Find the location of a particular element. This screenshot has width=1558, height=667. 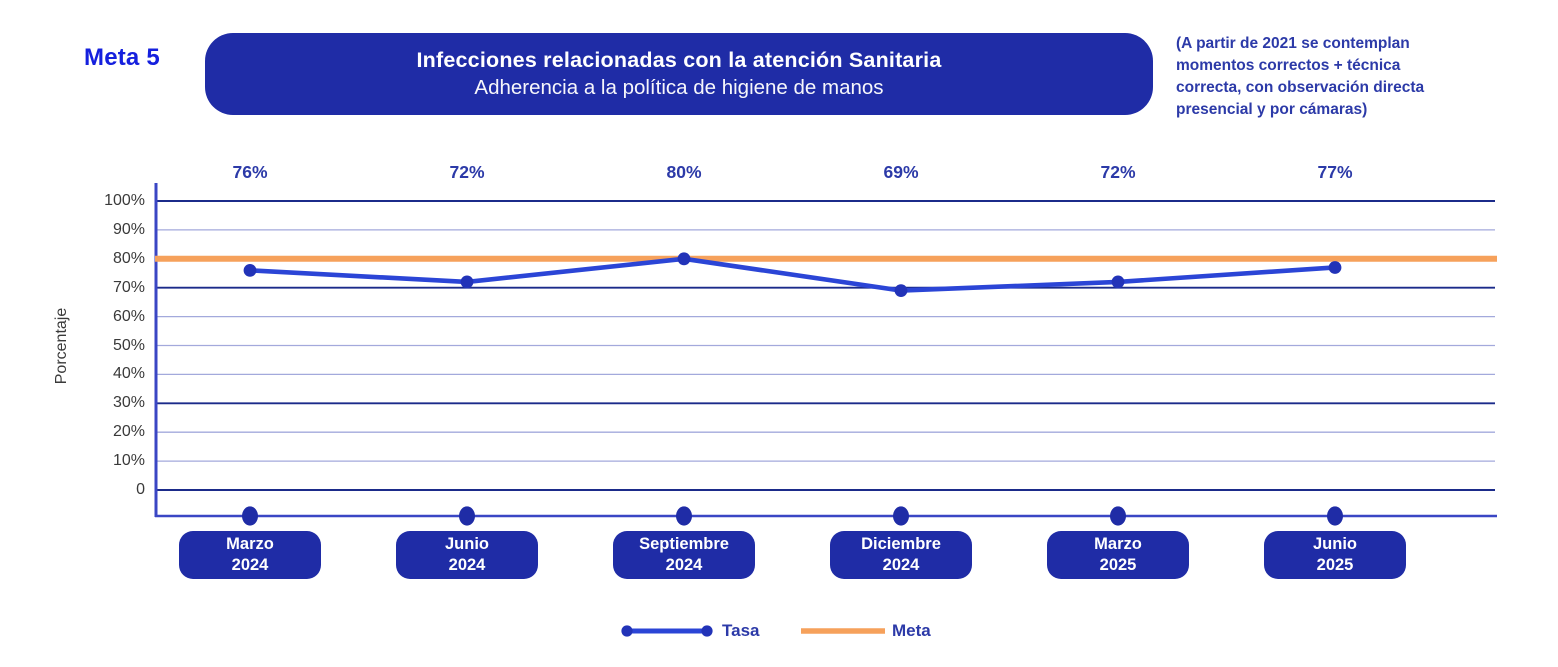

y-tick-label: 30% is located at coordinates (128, 403).